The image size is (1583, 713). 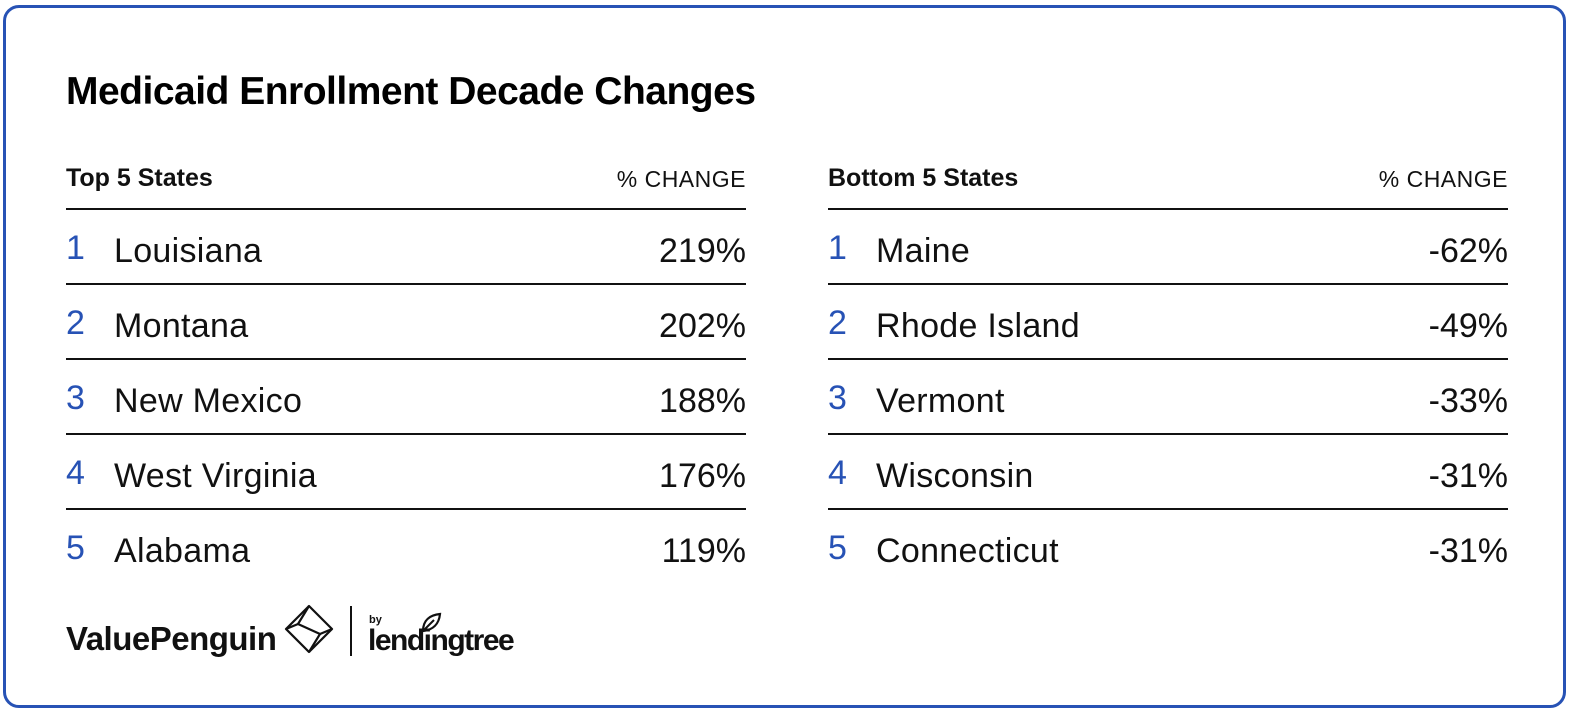 What do you see at coordinates (978, 326) in the screenshot?
I see `state-name: Rhode Island` at bounding box center [978, 326].